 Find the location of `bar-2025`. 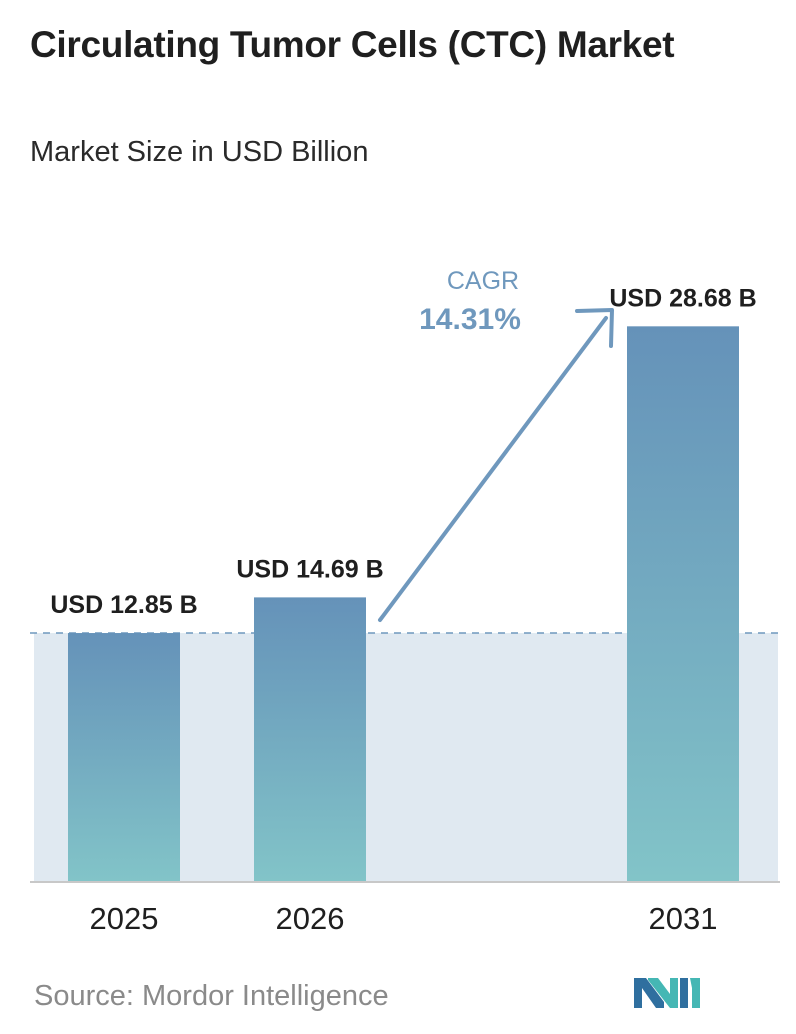

bar-2025 is located at coordinates (124, 757).